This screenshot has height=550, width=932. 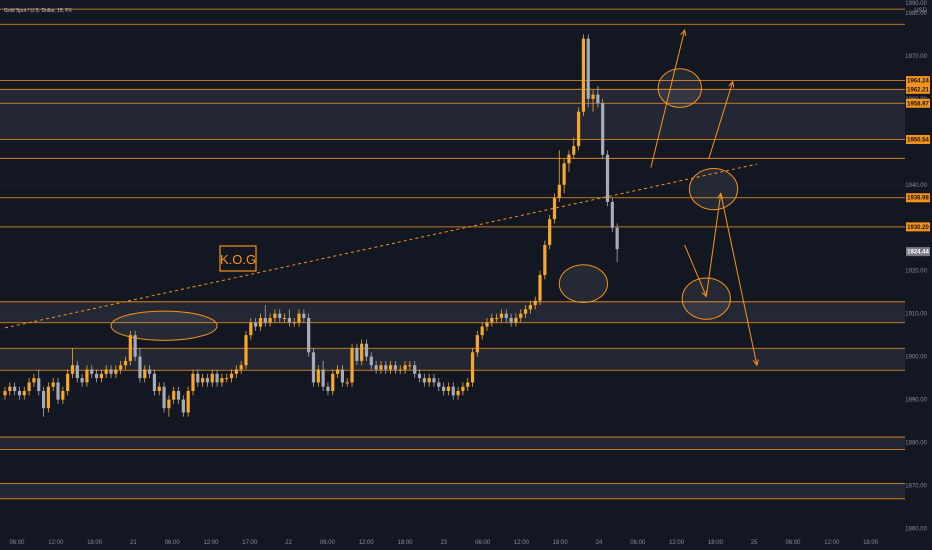 What do you see at coordinates (95, 543) in the screenshot?
I see `time-tick-label: 18:00` at bounding box center [95, 543].